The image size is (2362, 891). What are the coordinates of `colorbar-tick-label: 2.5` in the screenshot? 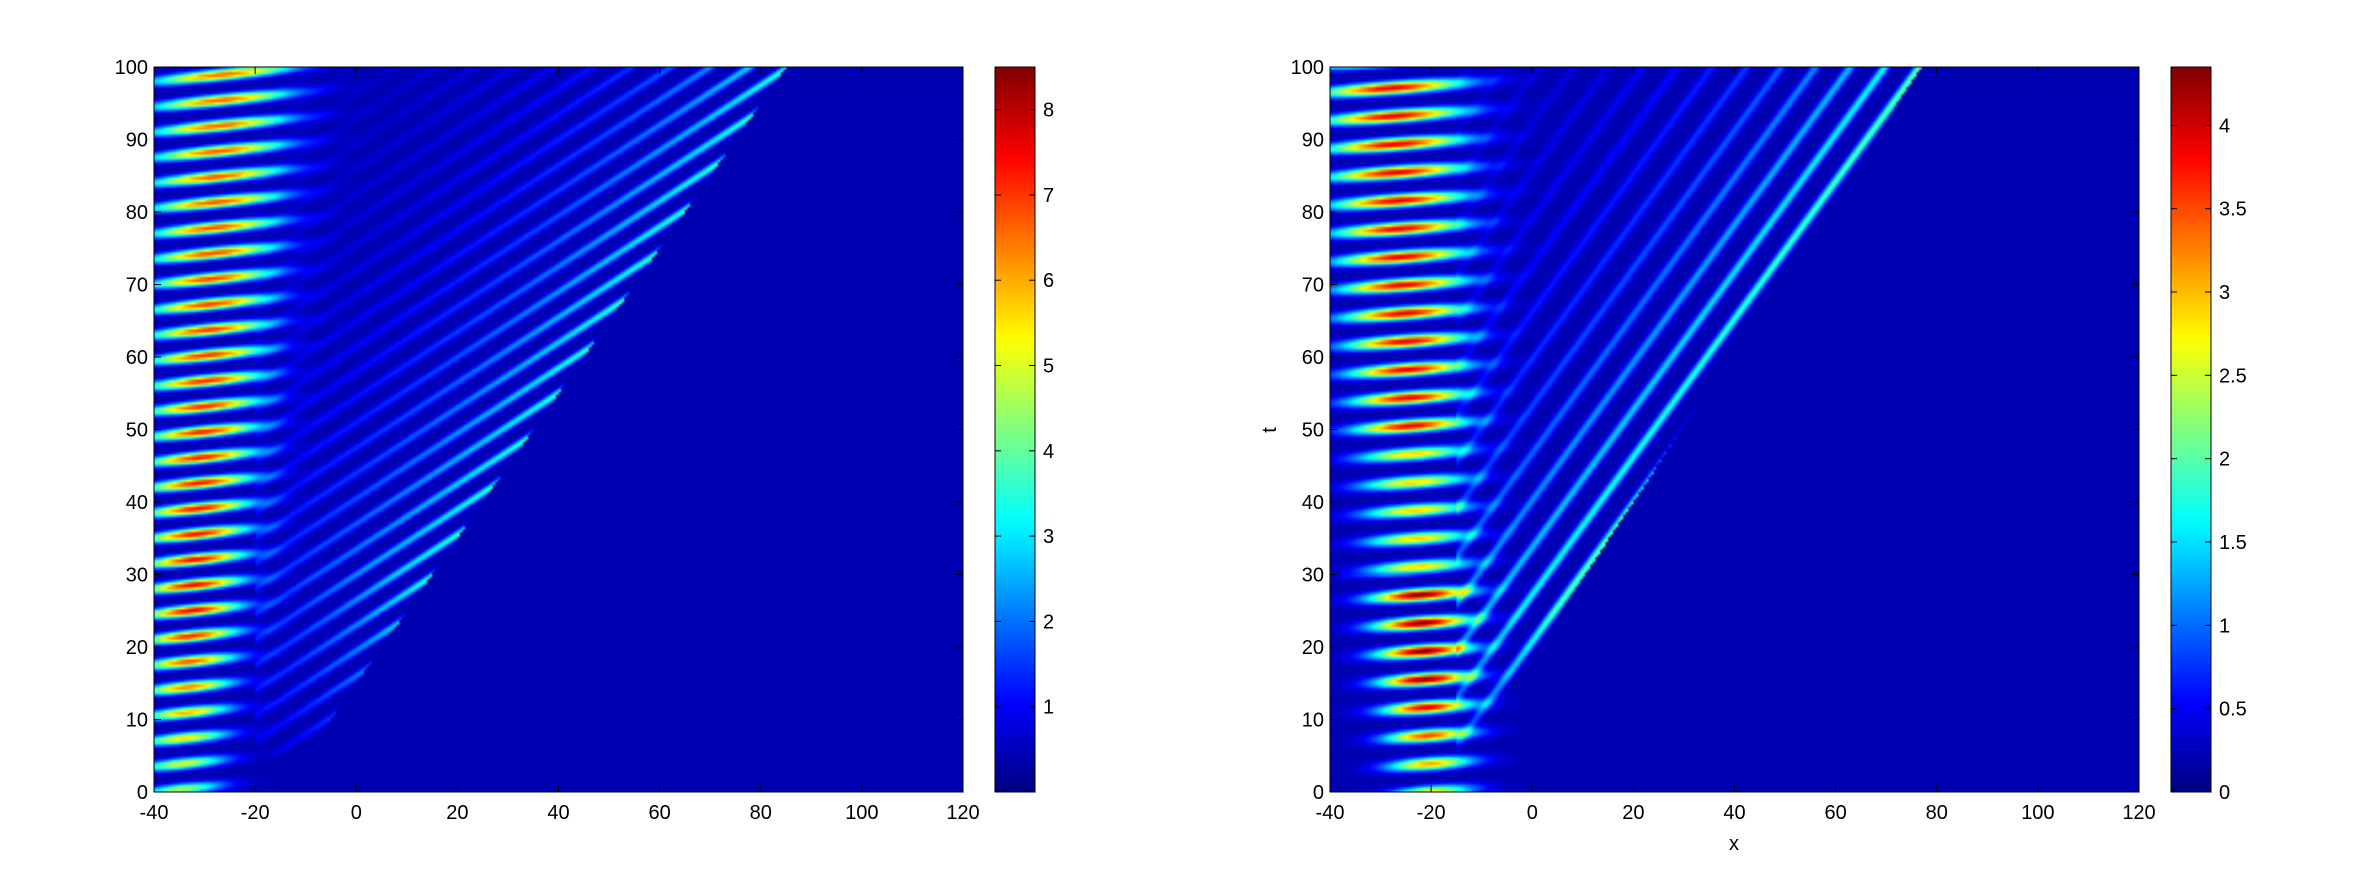 It's located at (2233, 376).